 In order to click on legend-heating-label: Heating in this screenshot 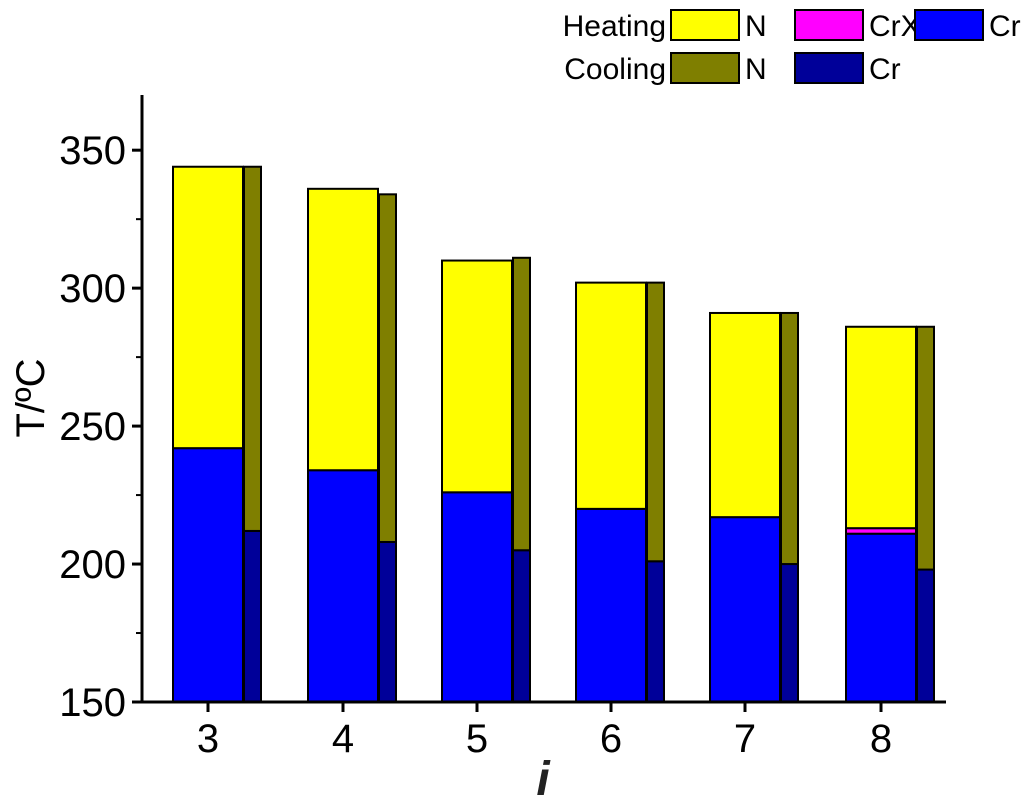, I will do `click(614, 26)`.